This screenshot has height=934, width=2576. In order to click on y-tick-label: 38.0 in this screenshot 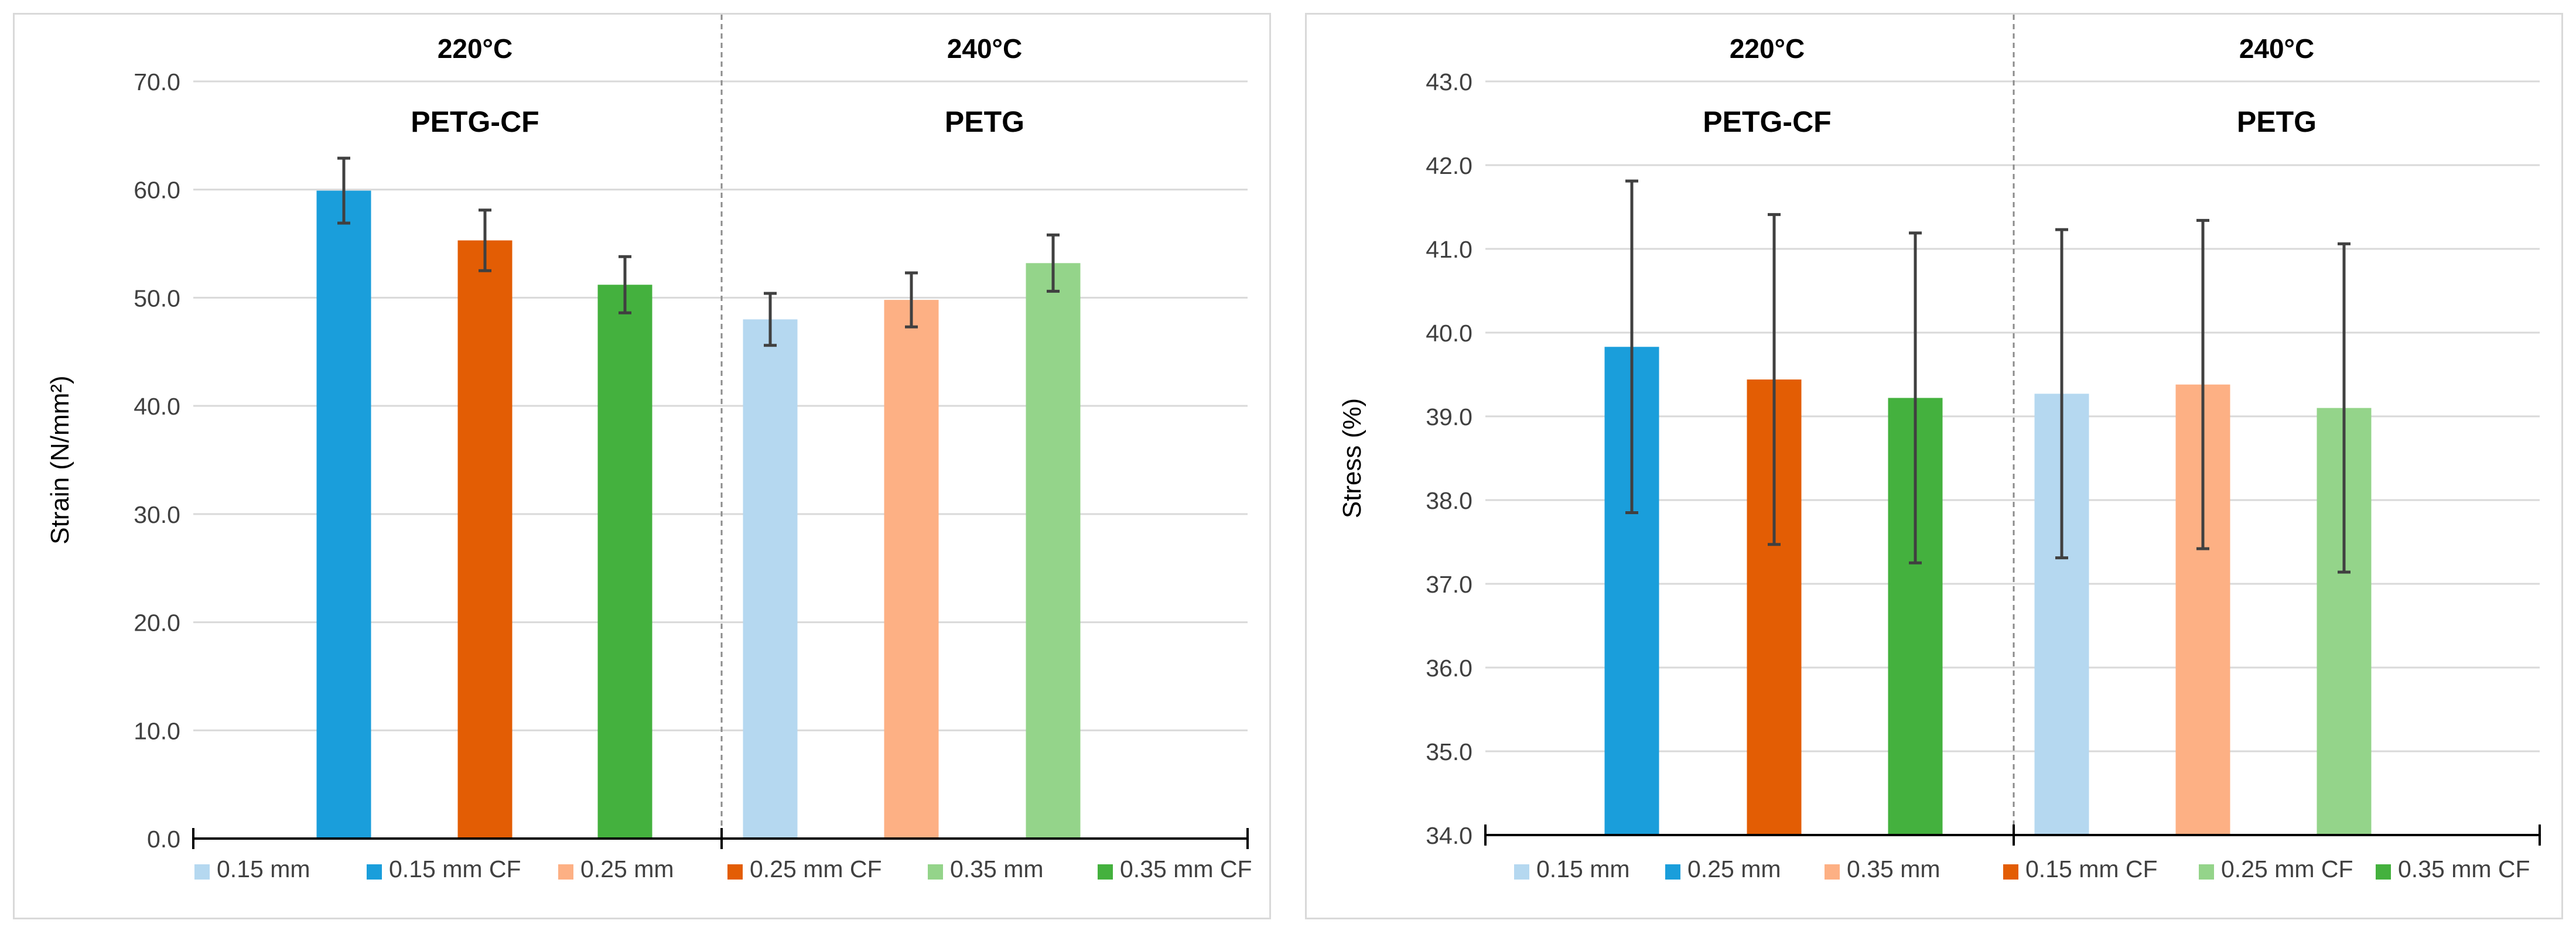, I will do `click(1450, 500)`.